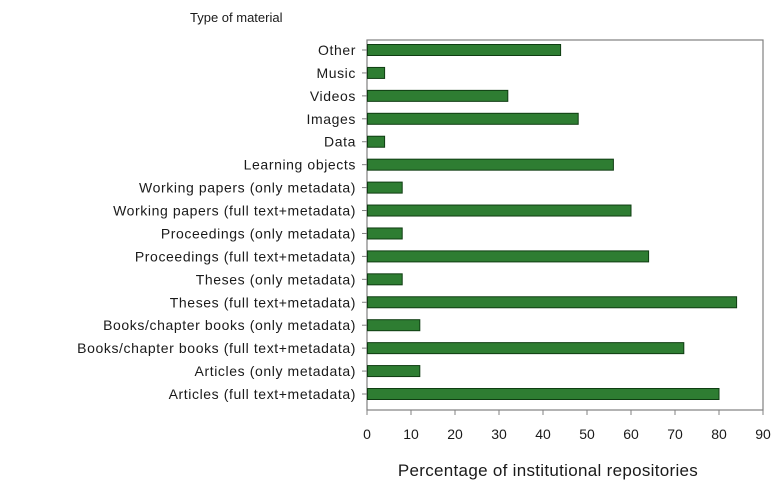 This screenshot has height=495, width=782. Describe the element at coordinates (245, 256) in the screenshot. I see `category-label: Proceedings (full text+metadata)` at that location.